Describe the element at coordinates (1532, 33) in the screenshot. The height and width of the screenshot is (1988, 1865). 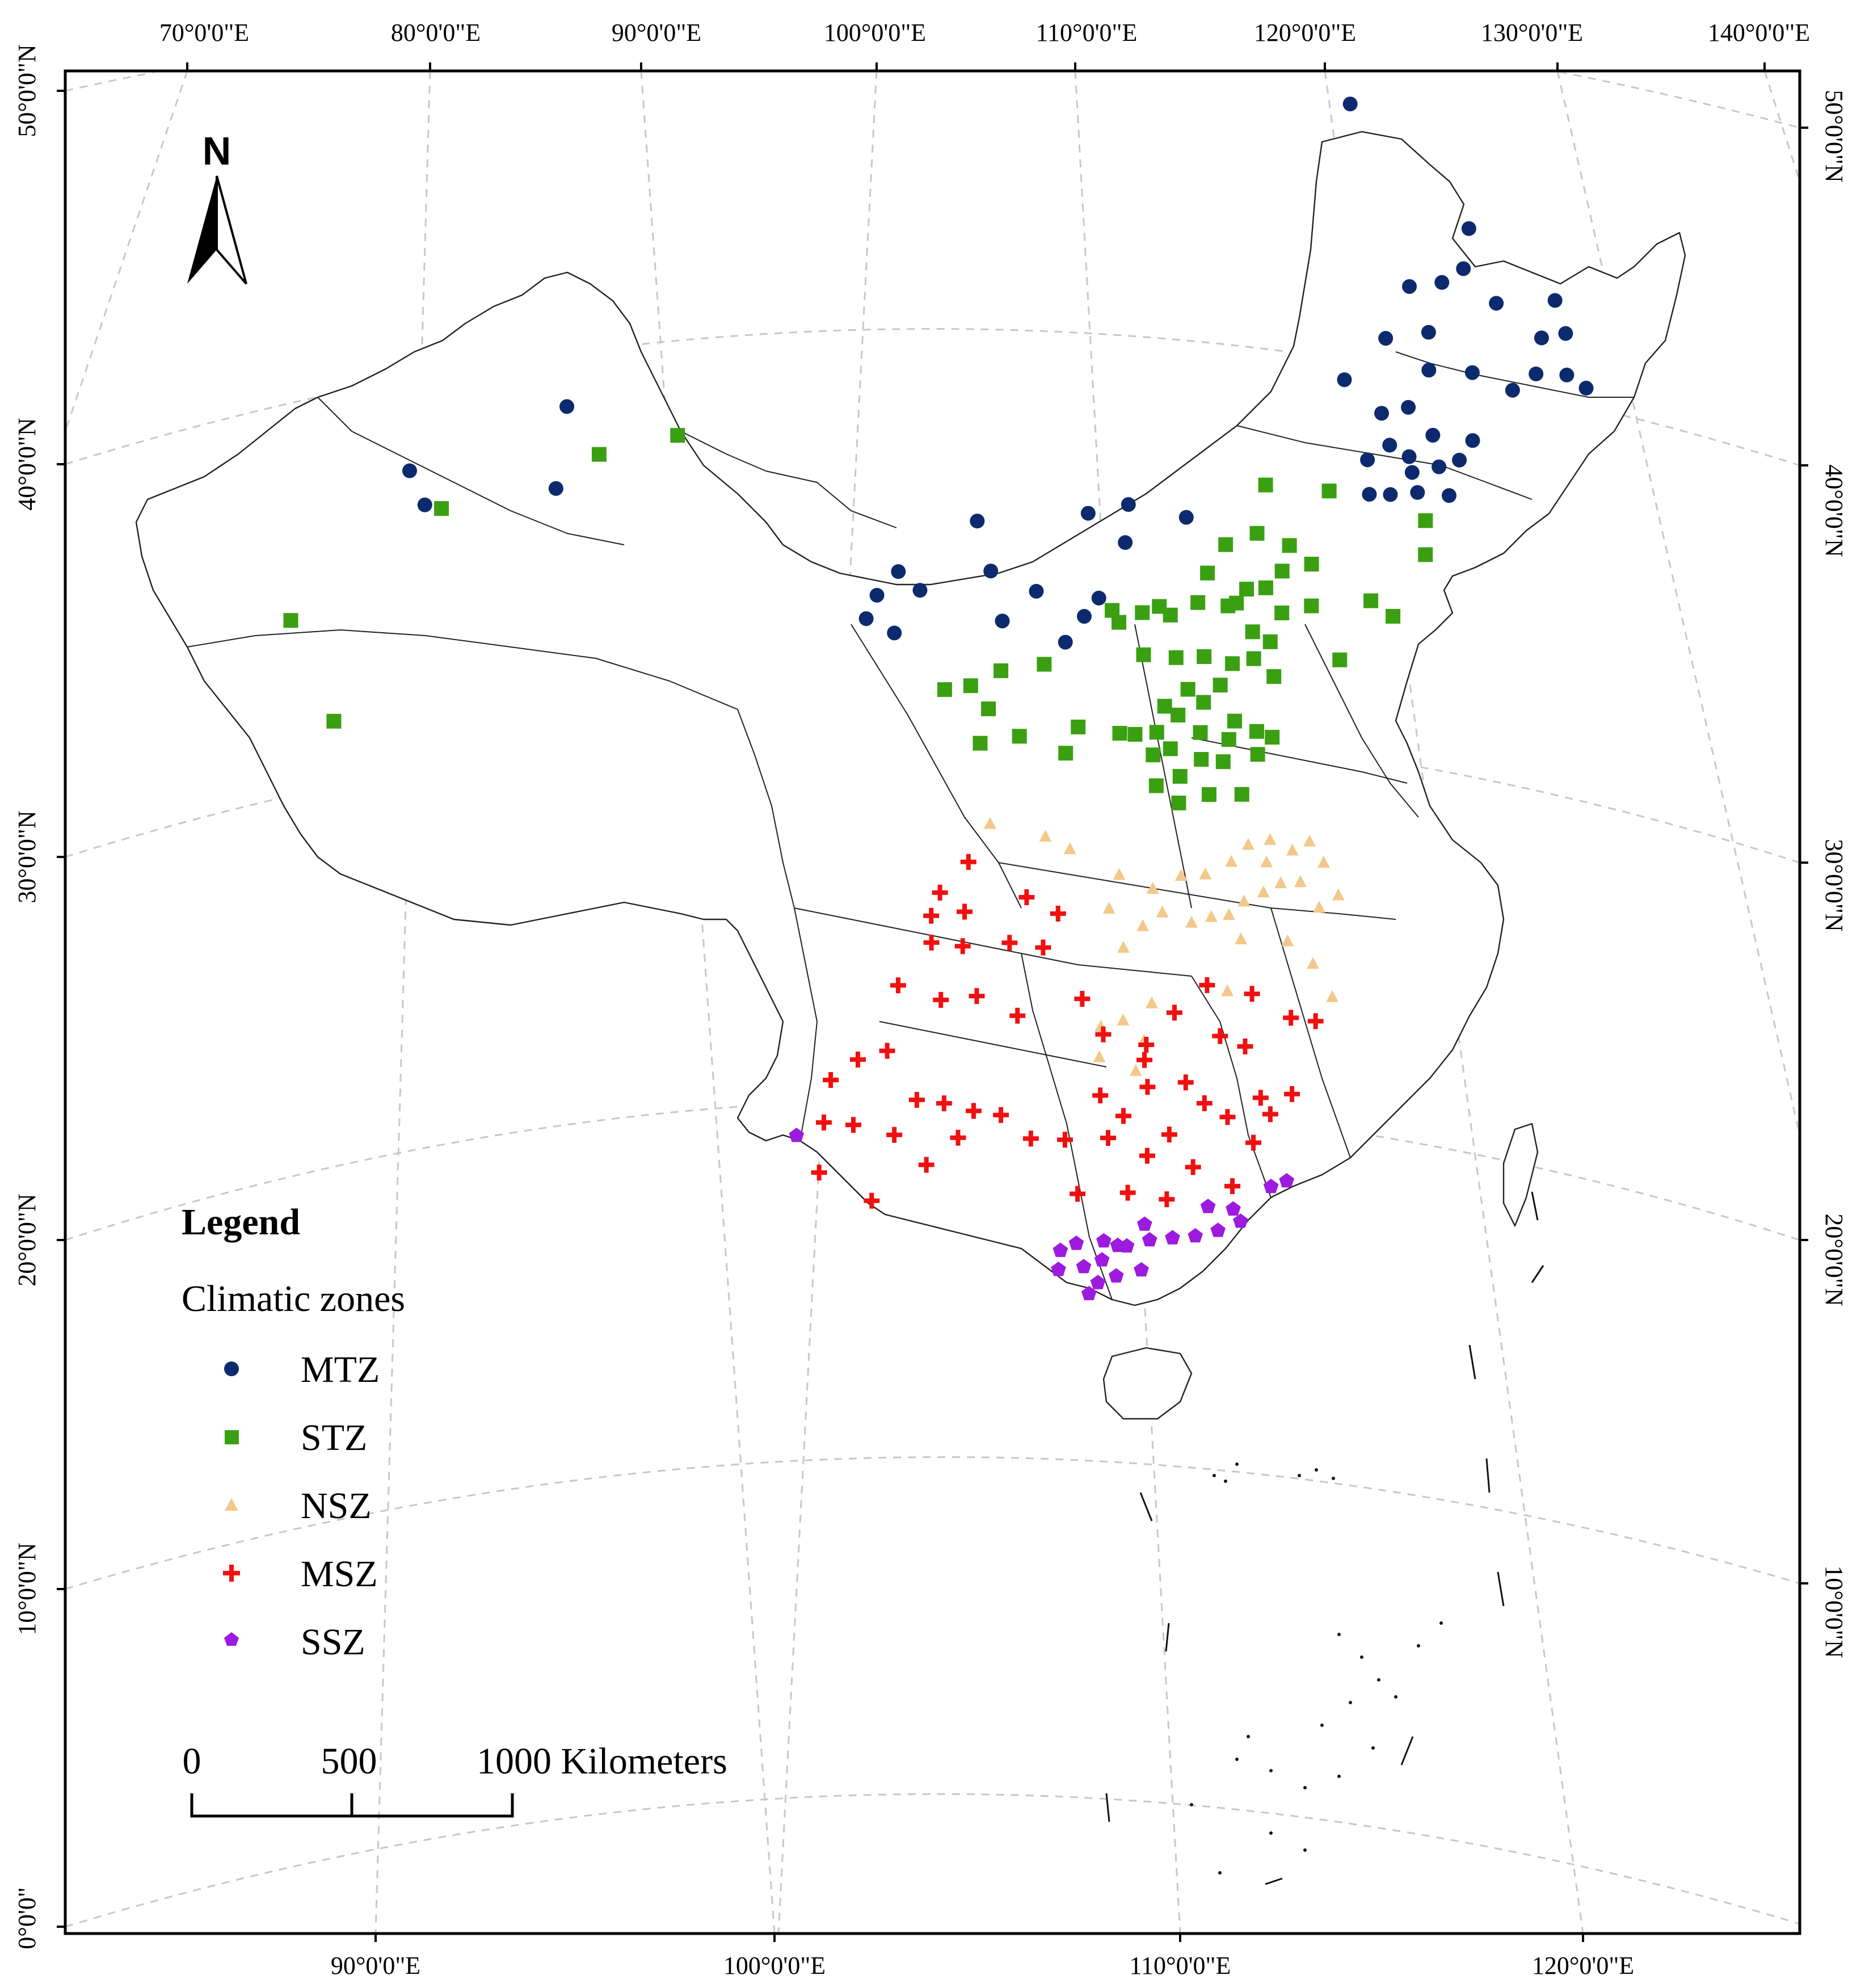
I see `lon-label-top: 130°0'0"E` at that location.